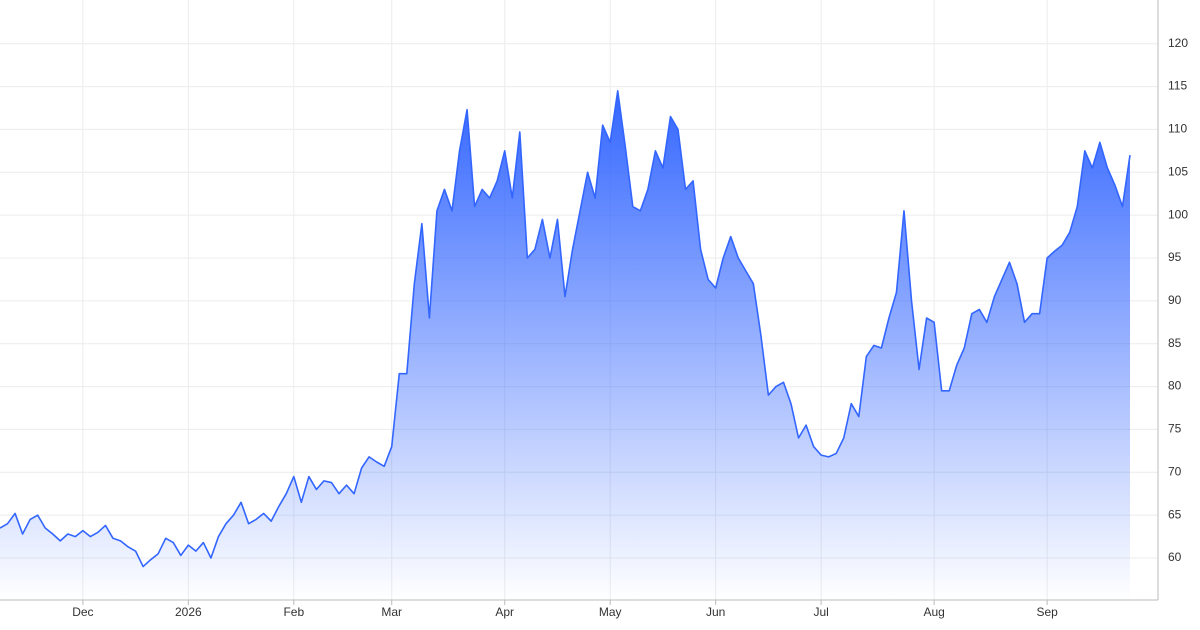 The image size is (1200, 630). I want to click on x-tick-label: Jun, so click(715, 612).